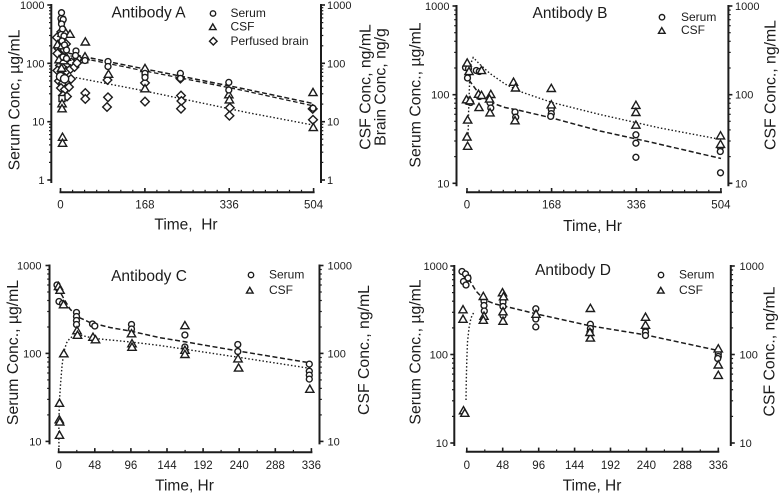  What do you see at coordinates (270, 41) in the screenshot?
I see `svg-text: Perfused brain` at bounding box center [270, 41].